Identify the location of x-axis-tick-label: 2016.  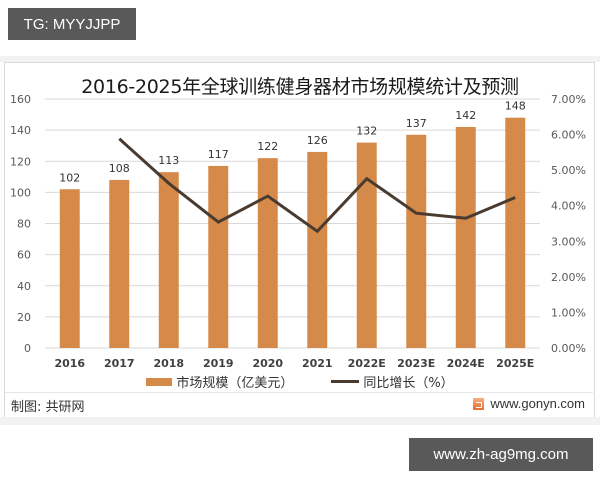
(69, 363).